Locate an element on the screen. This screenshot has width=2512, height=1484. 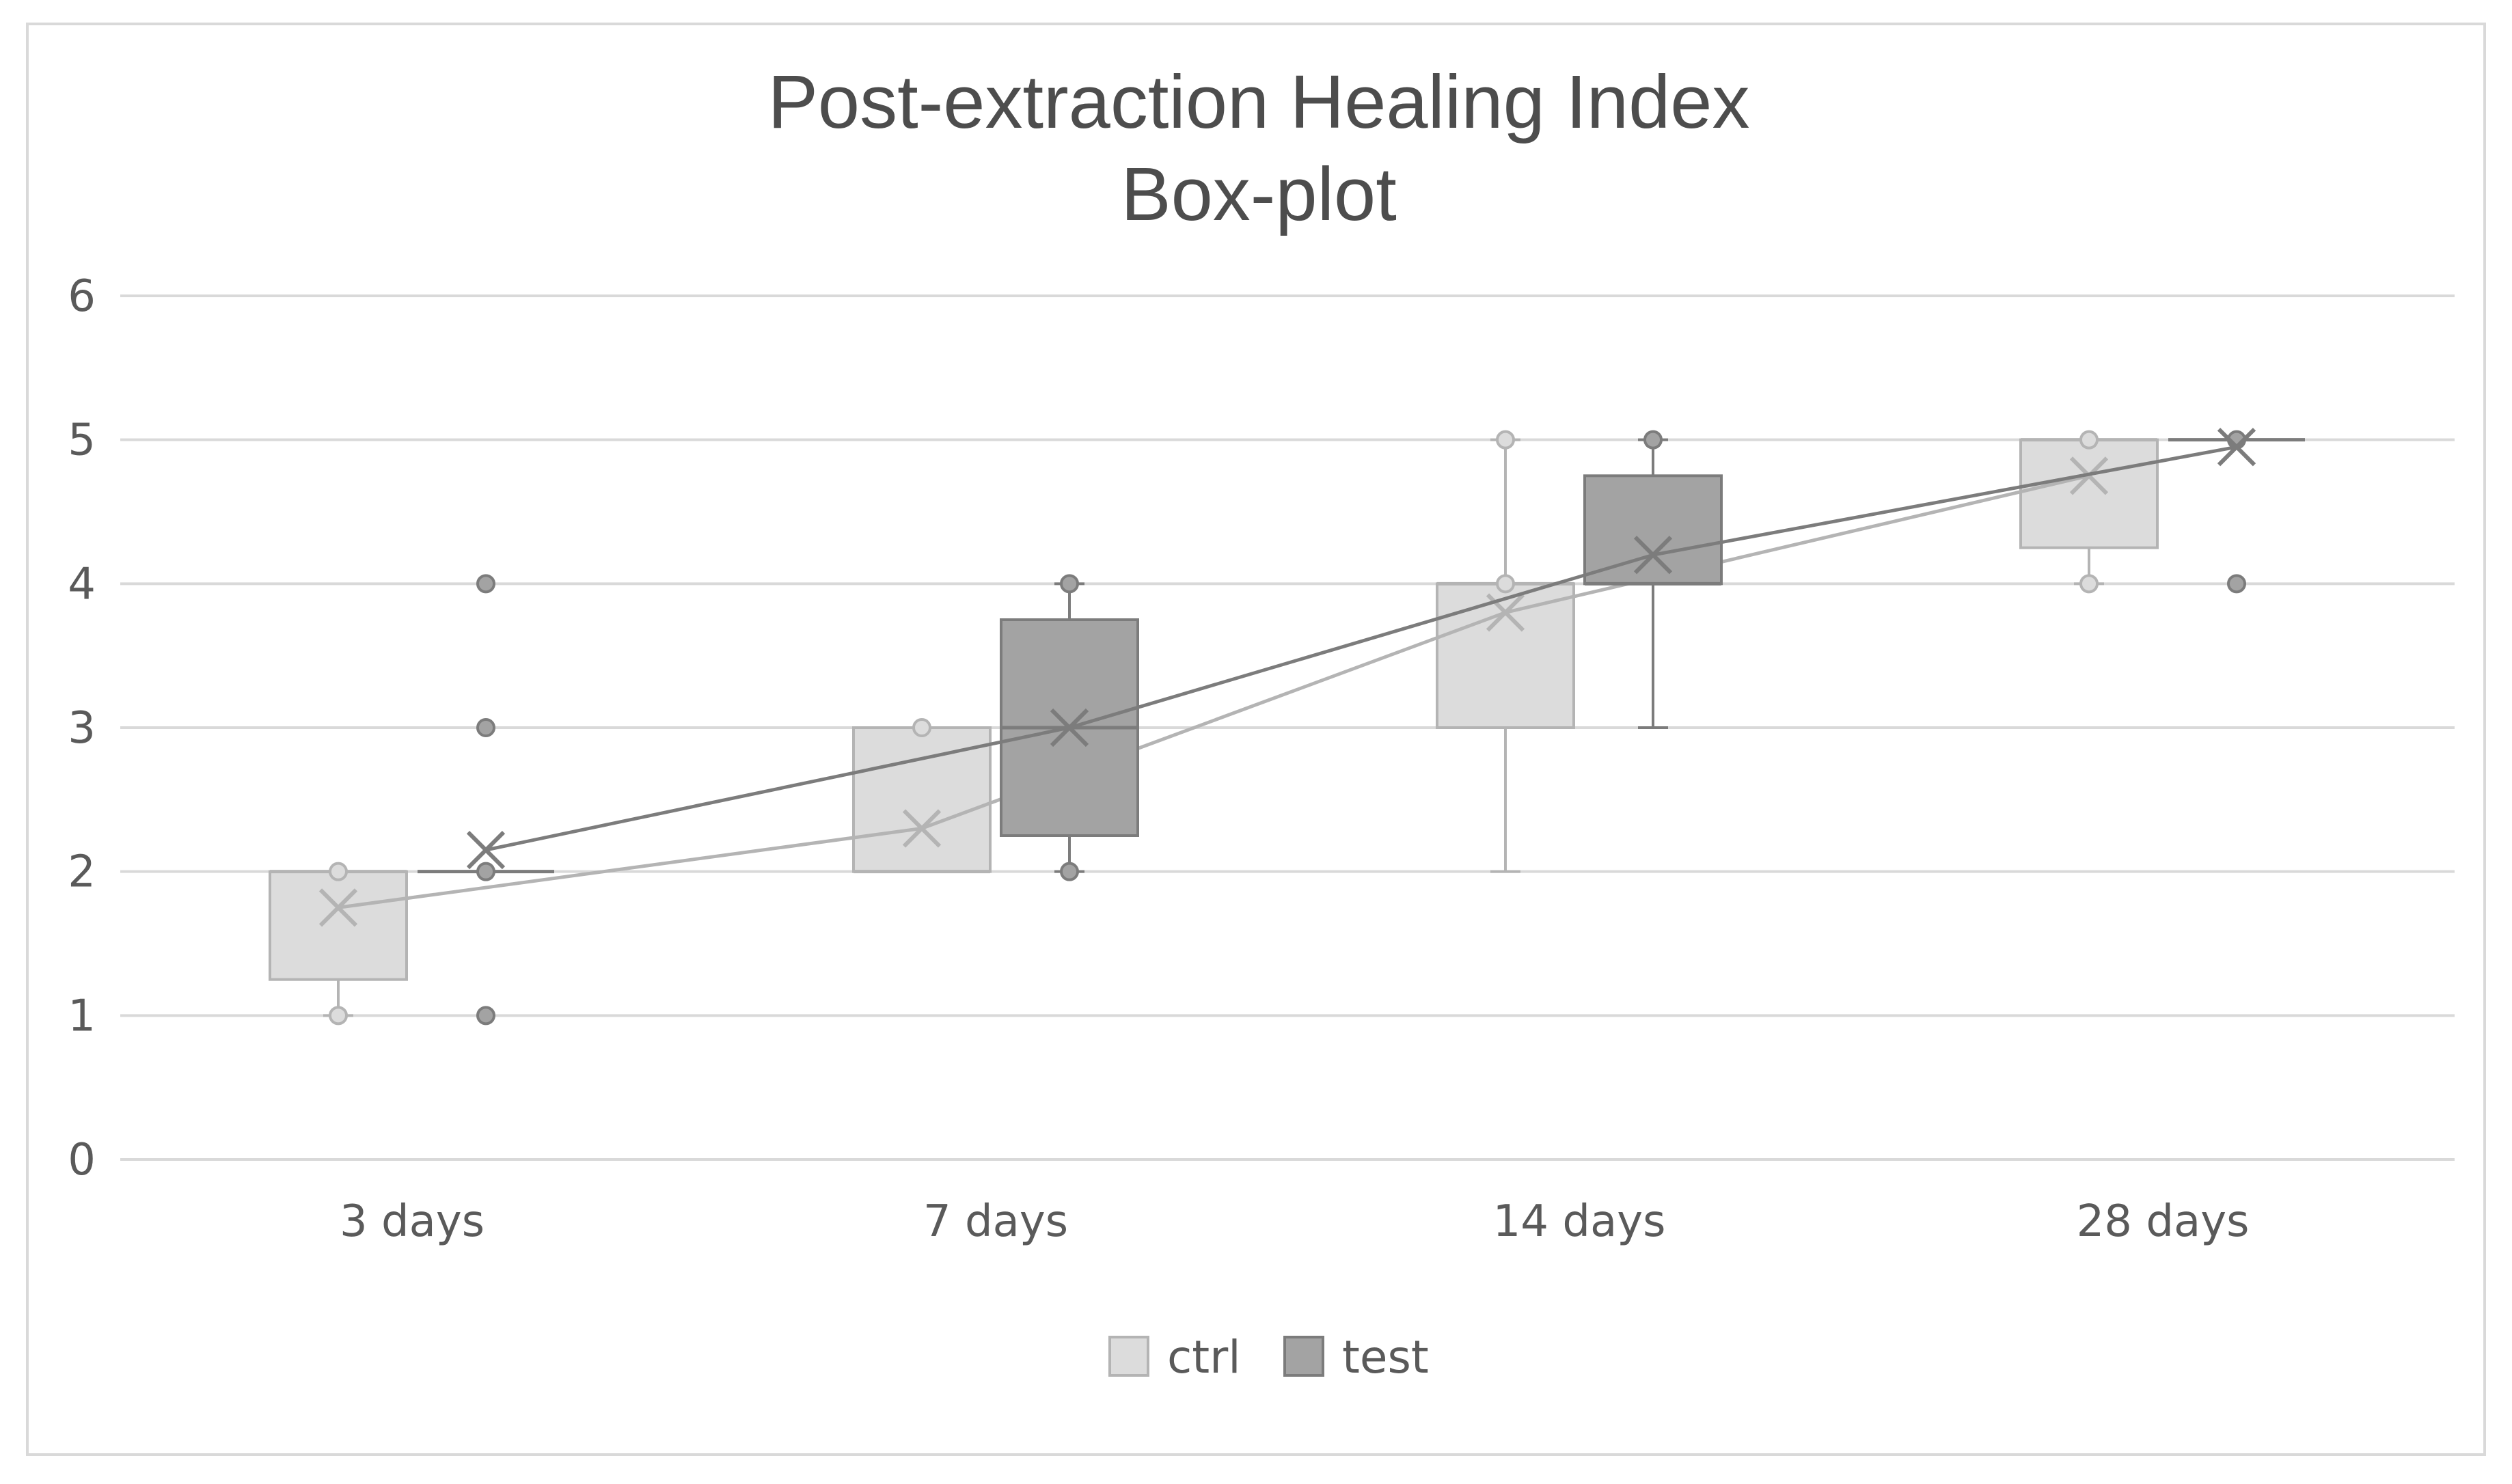
ctrl-box-3-days is located at coordinates (338, 944).